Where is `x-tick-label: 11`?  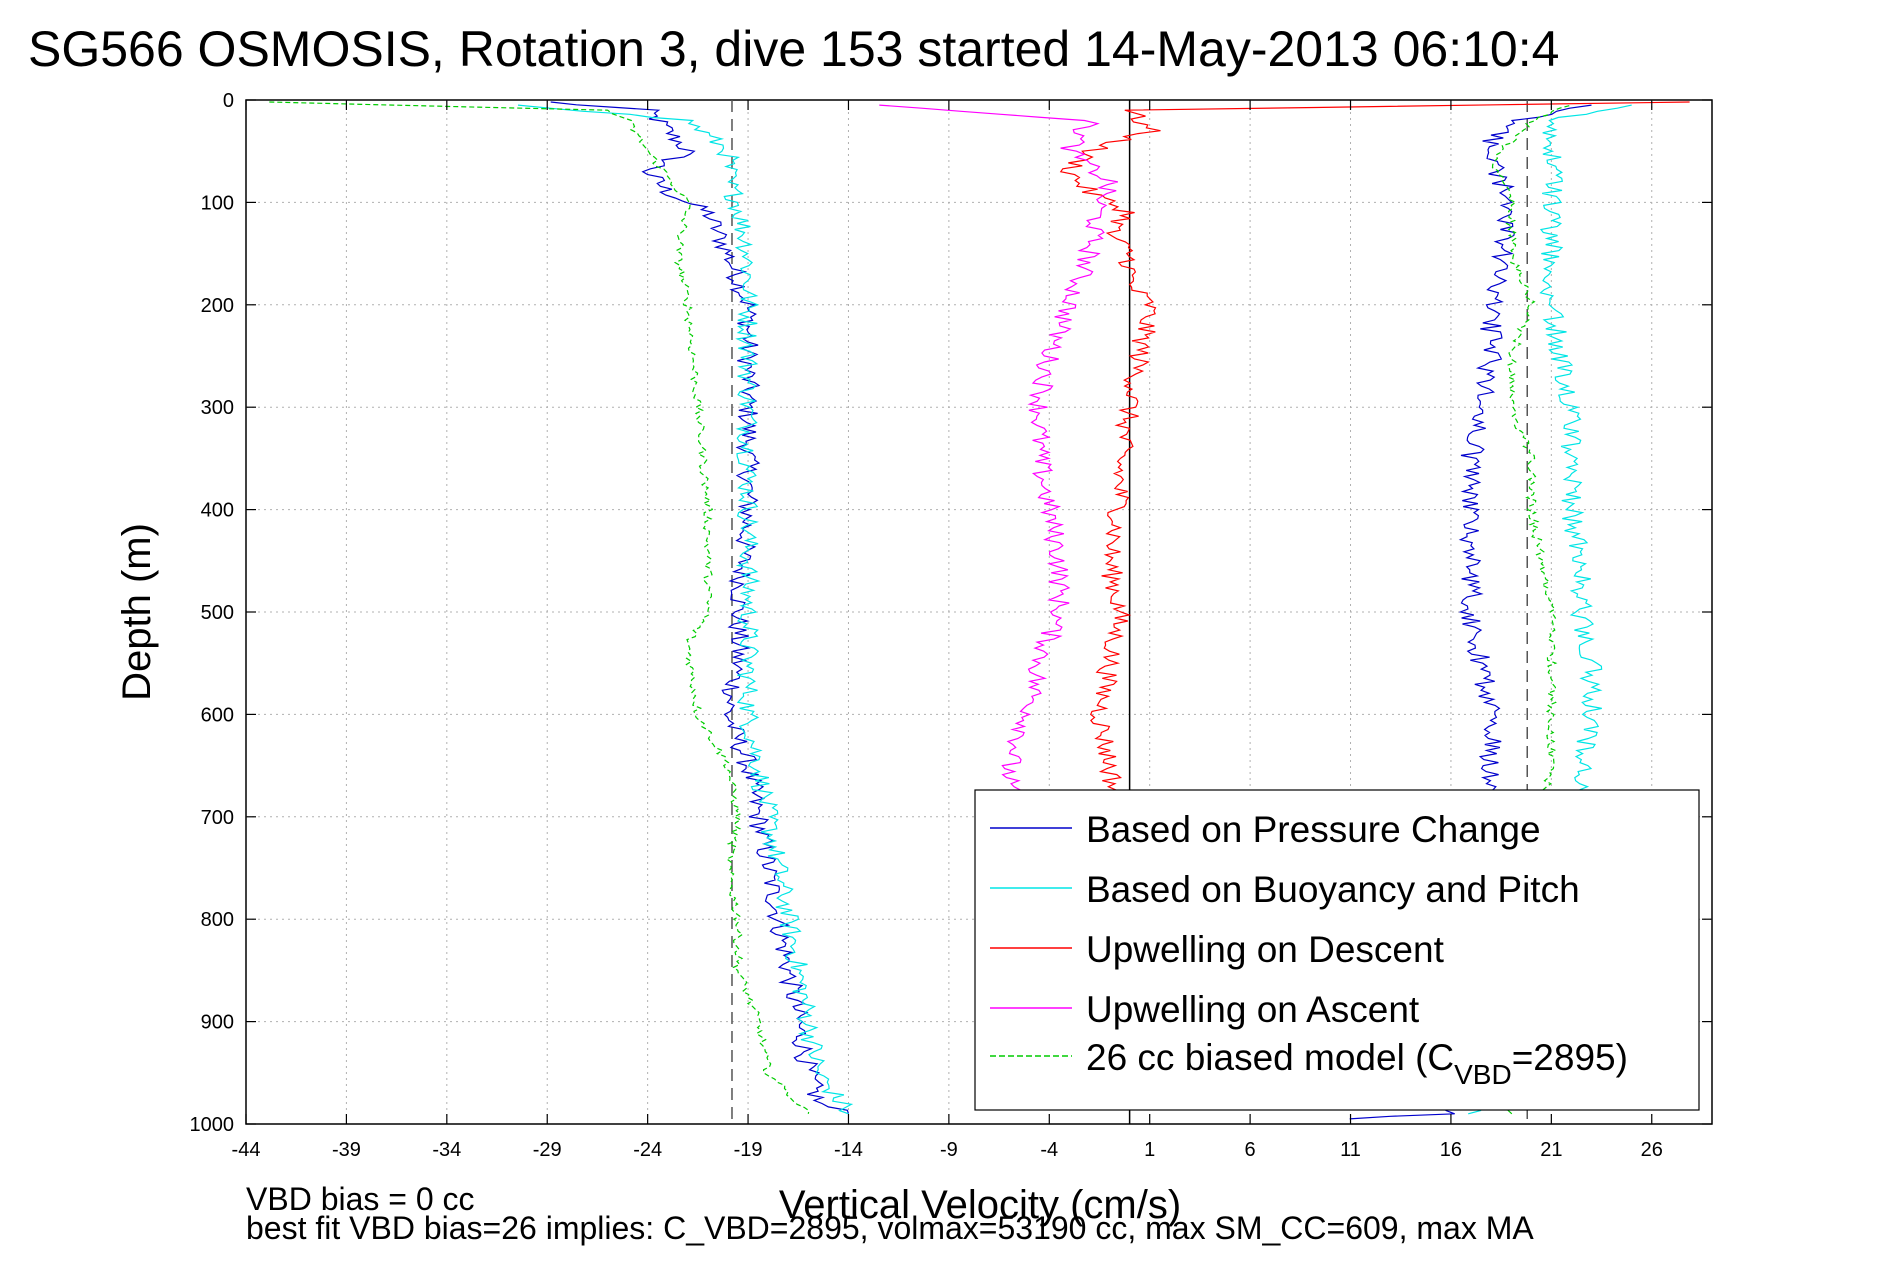
x-tick-label: 11 is located at coordinates (1350, 1150).